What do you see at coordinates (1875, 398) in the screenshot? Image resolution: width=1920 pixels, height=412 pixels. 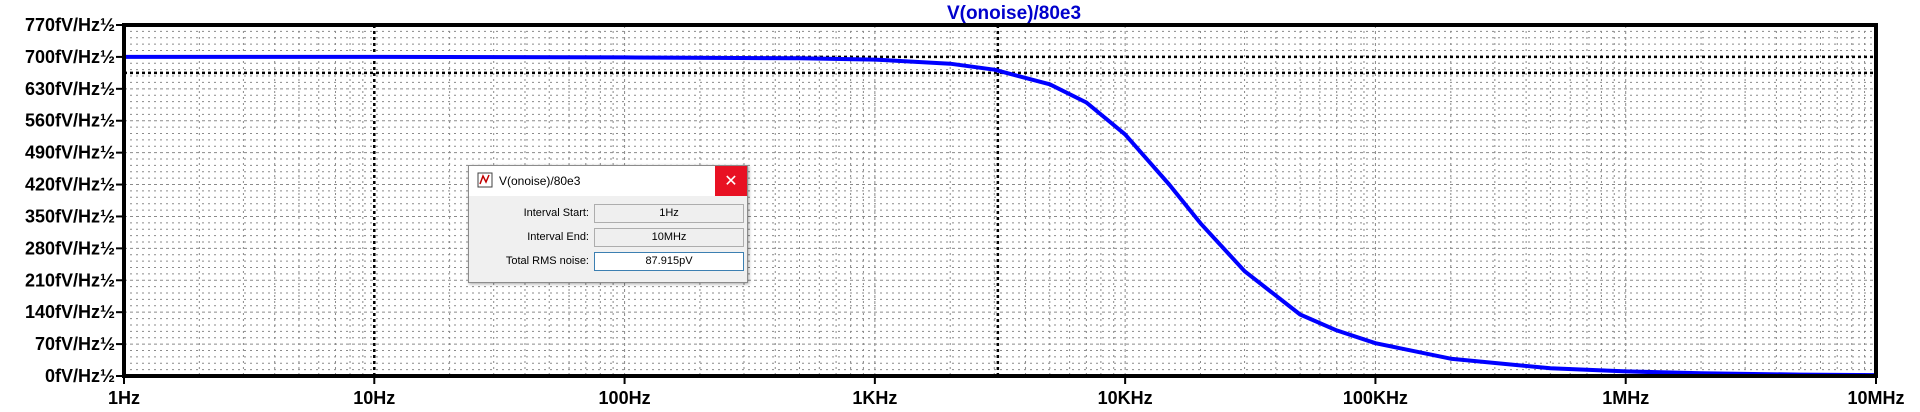 I see `x-tick-label: 10MHz` at bounding box center [1875, 398].